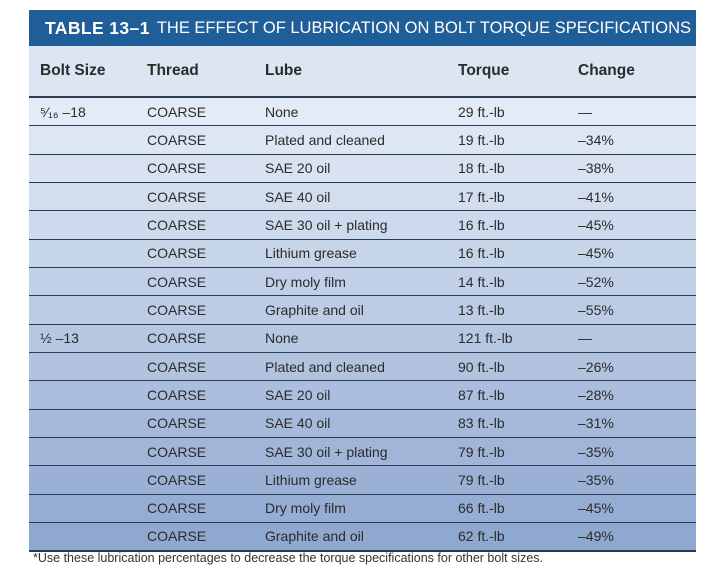 The image size is (720, 581). I want to click on cell-torque: 17 ft.-lb, so click(481, 196).